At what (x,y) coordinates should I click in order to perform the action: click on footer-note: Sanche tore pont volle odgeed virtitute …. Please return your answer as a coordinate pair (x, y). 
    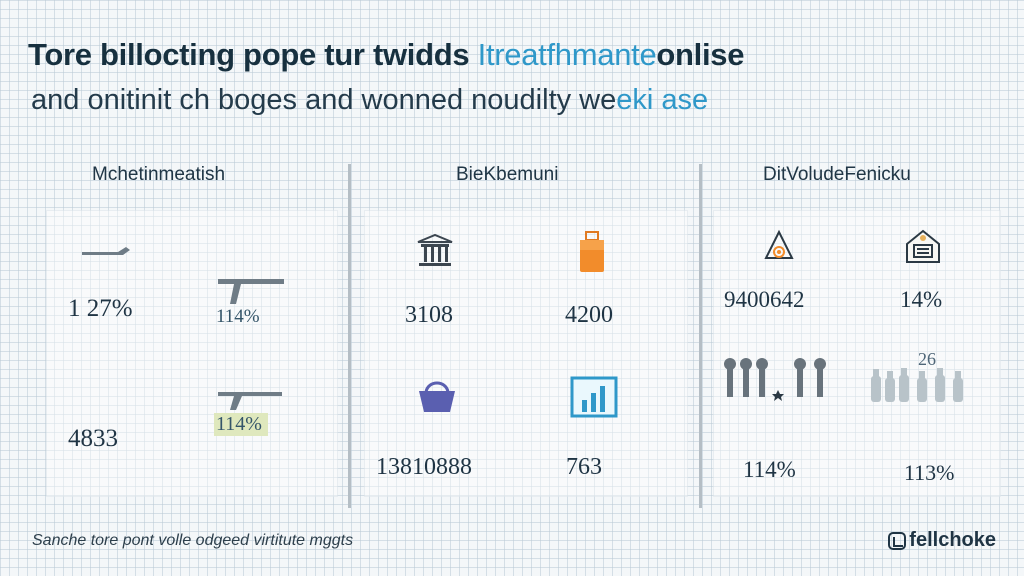
    Looking at the image, I should click on (193, 540).